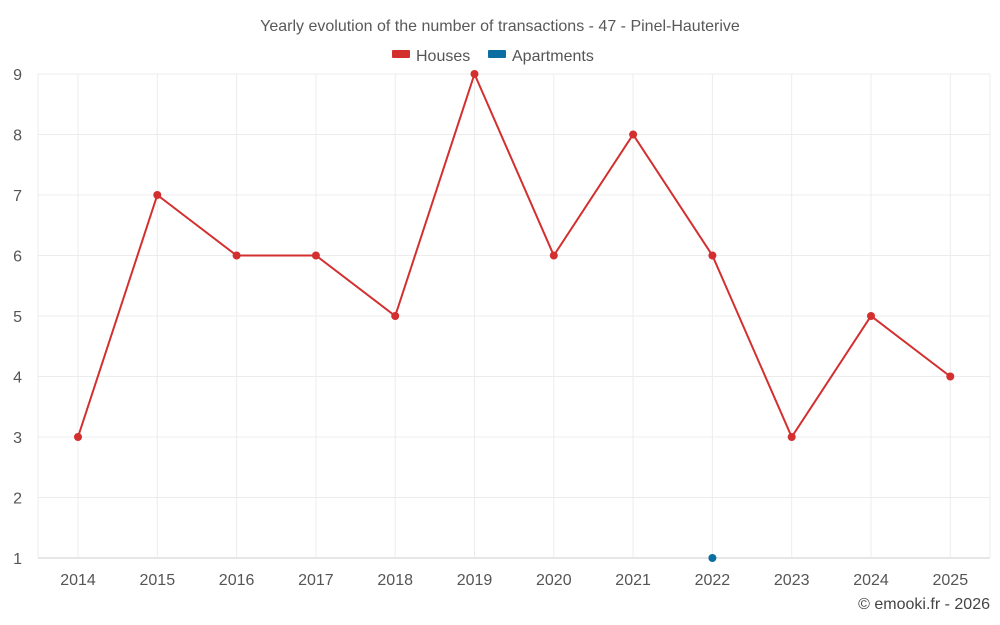  I want to click on credit-text: © emooki.fr - 2026, so click(924, 604).